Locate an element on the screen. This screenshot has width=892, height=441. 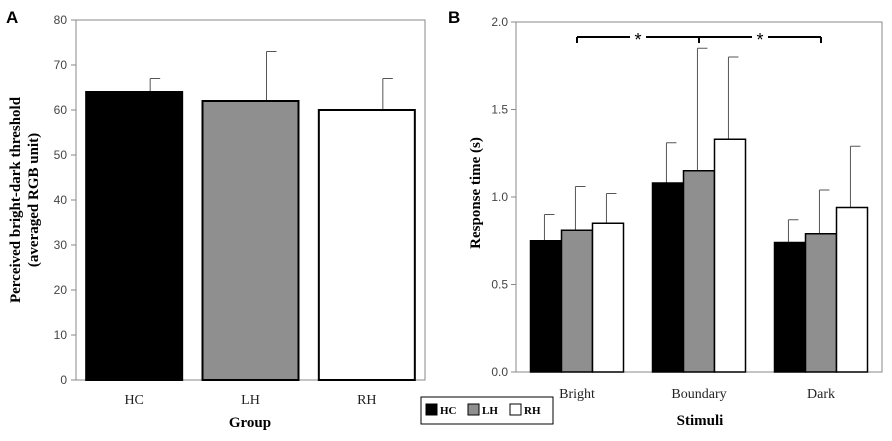
panel-a-y-tick-label: 50 is located at coordinates (61, 155).